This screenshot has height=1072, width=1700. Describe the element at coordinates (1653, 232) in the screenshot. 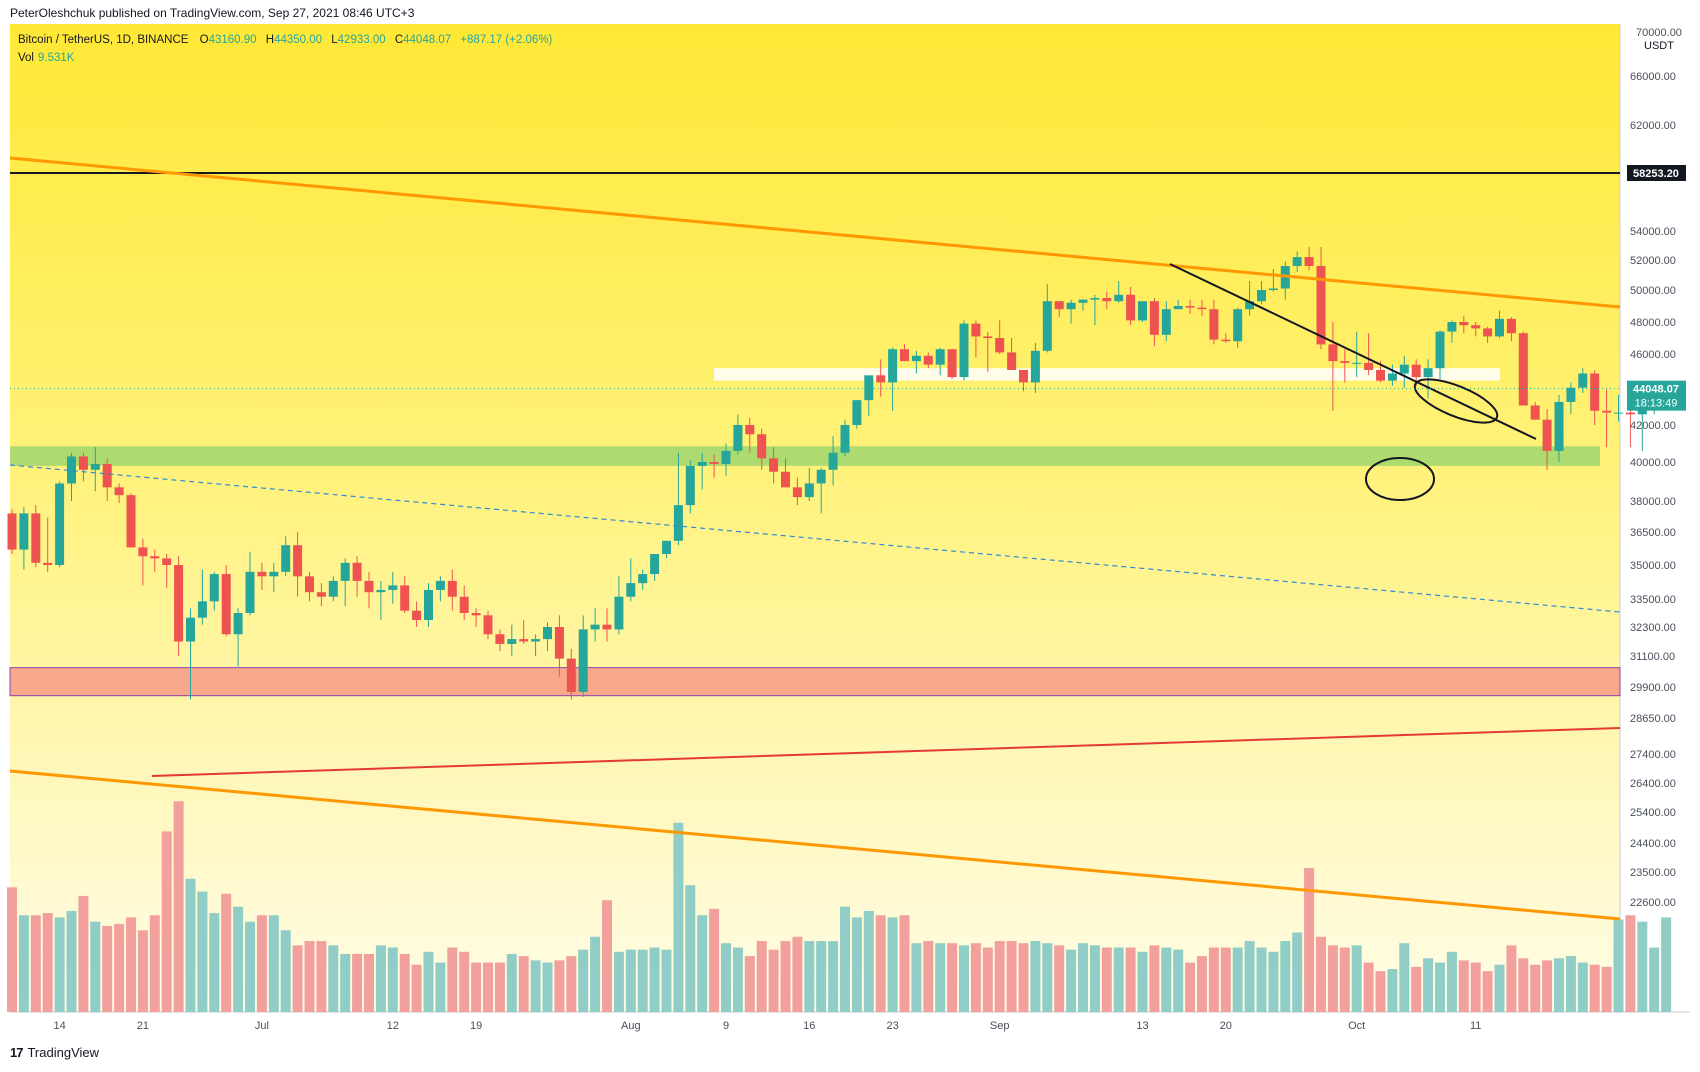

I see `price-tick-label: 54000.00` at that location.